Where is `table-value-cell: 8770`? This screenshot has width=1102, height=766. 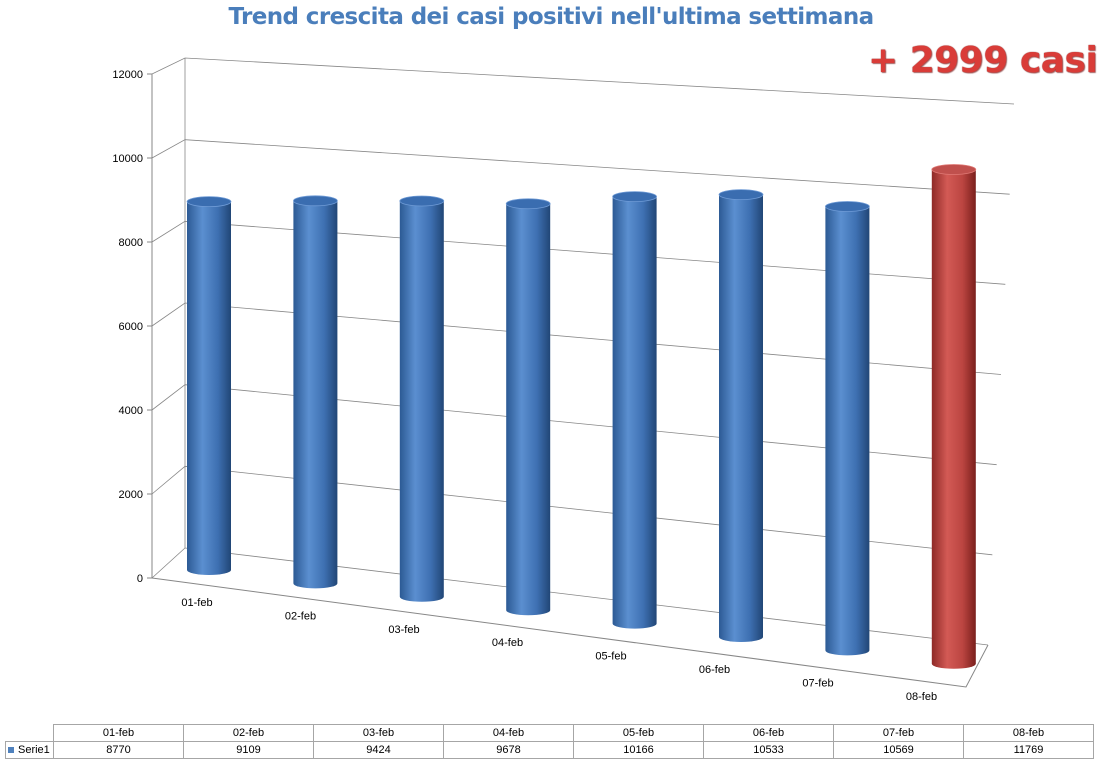
table-value-cell: 8770 is located at coordinates (118, 750).